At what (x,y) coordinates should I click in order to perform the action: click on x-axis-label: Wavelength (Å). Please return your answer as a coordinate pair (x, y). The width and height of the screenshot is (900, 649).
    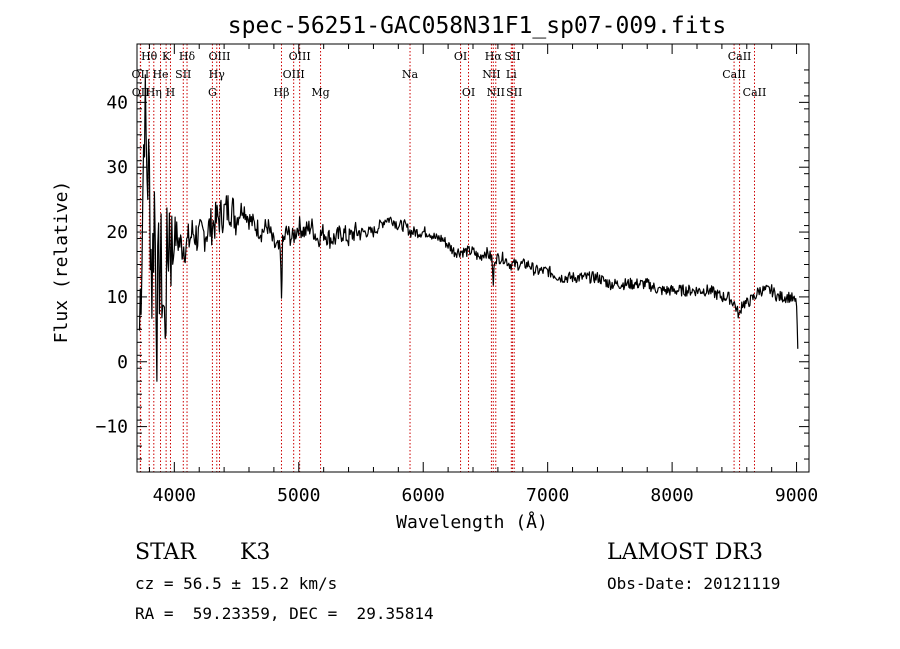
    Looking at the image, I should click on (472, 522).